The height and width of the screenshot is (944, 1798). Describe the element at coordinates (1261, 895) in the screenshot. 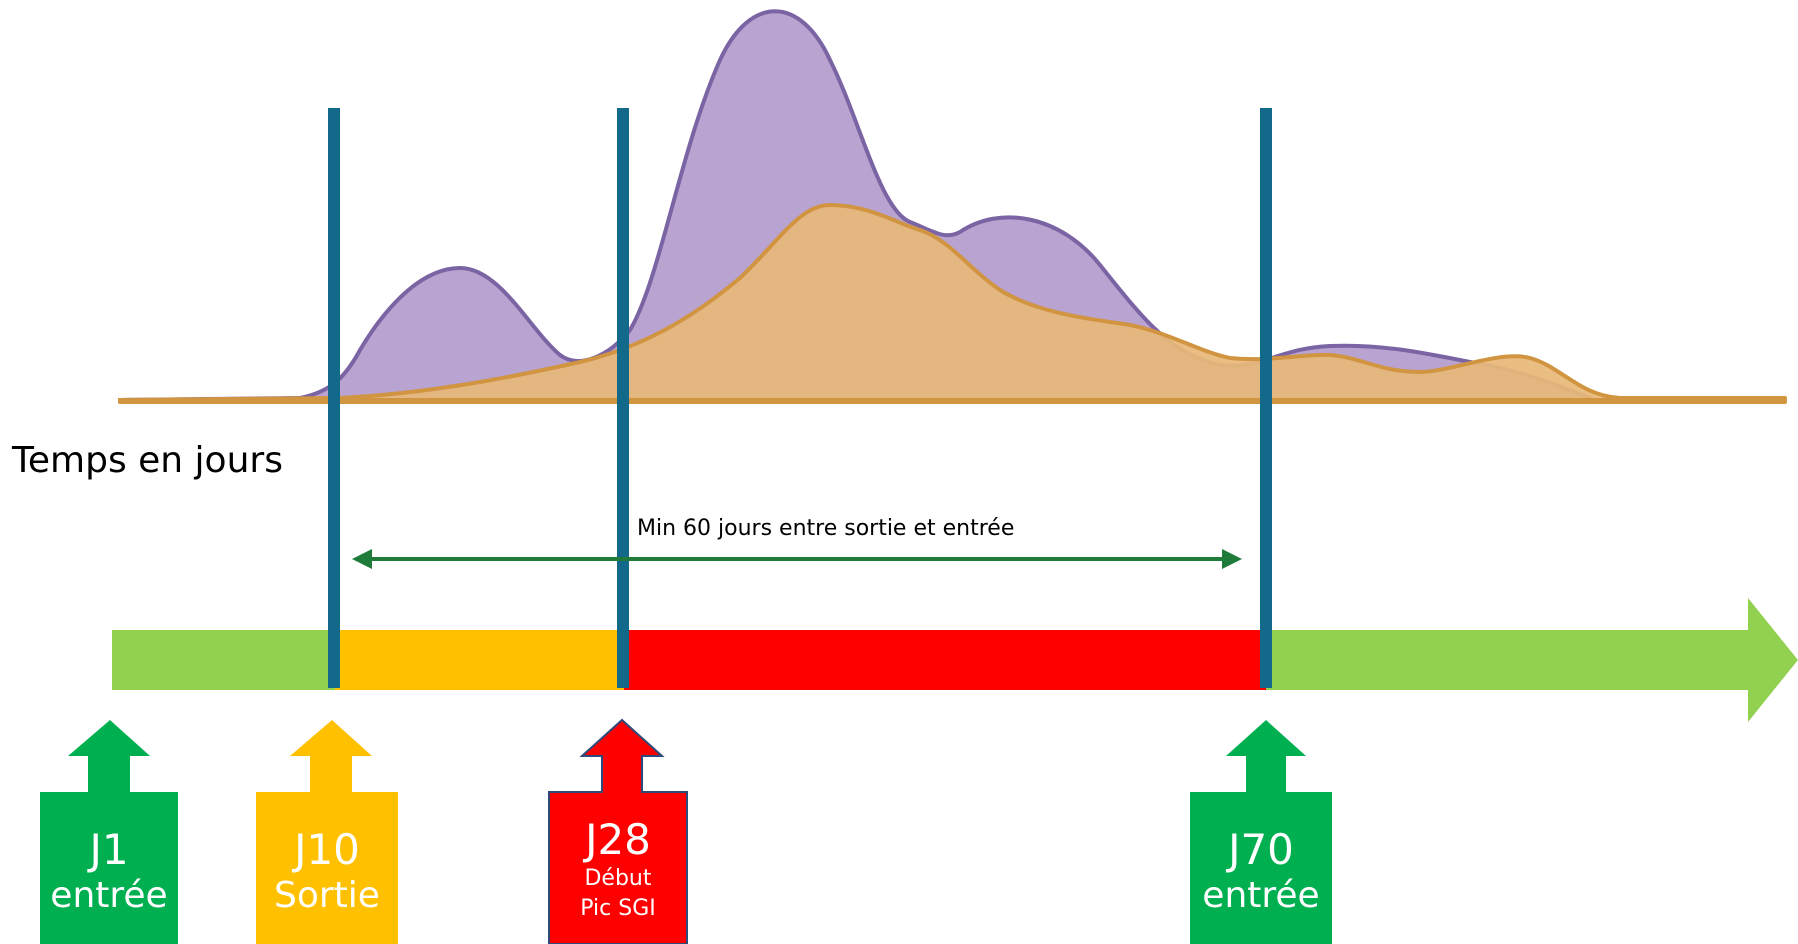

I see `marker-j70-label: entrée` at that location.